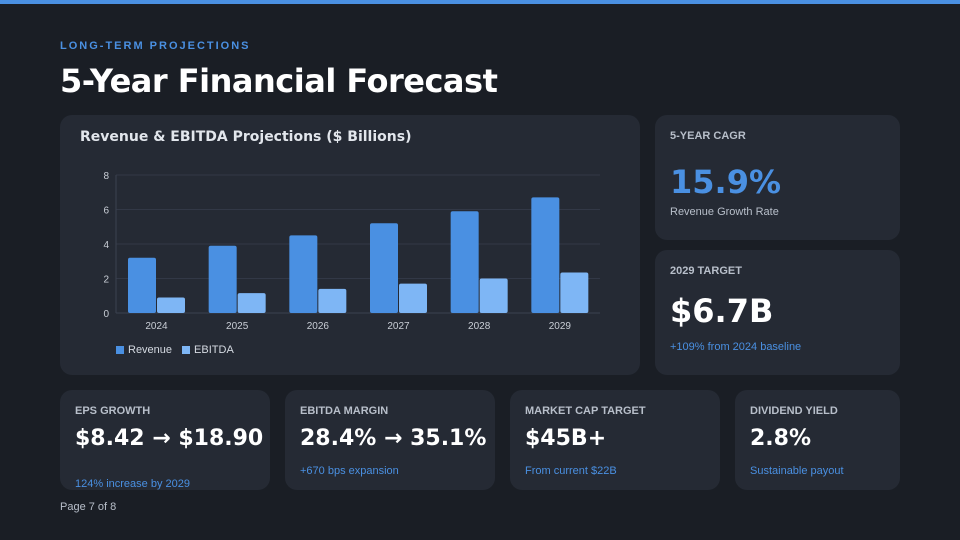  What do you see at coordinates (817, 440) in the screenshot?
I see `metric-card-dividend: DIVIDEND YIELD 2.8% Sustainable payout` at bounding box center [817, 440].